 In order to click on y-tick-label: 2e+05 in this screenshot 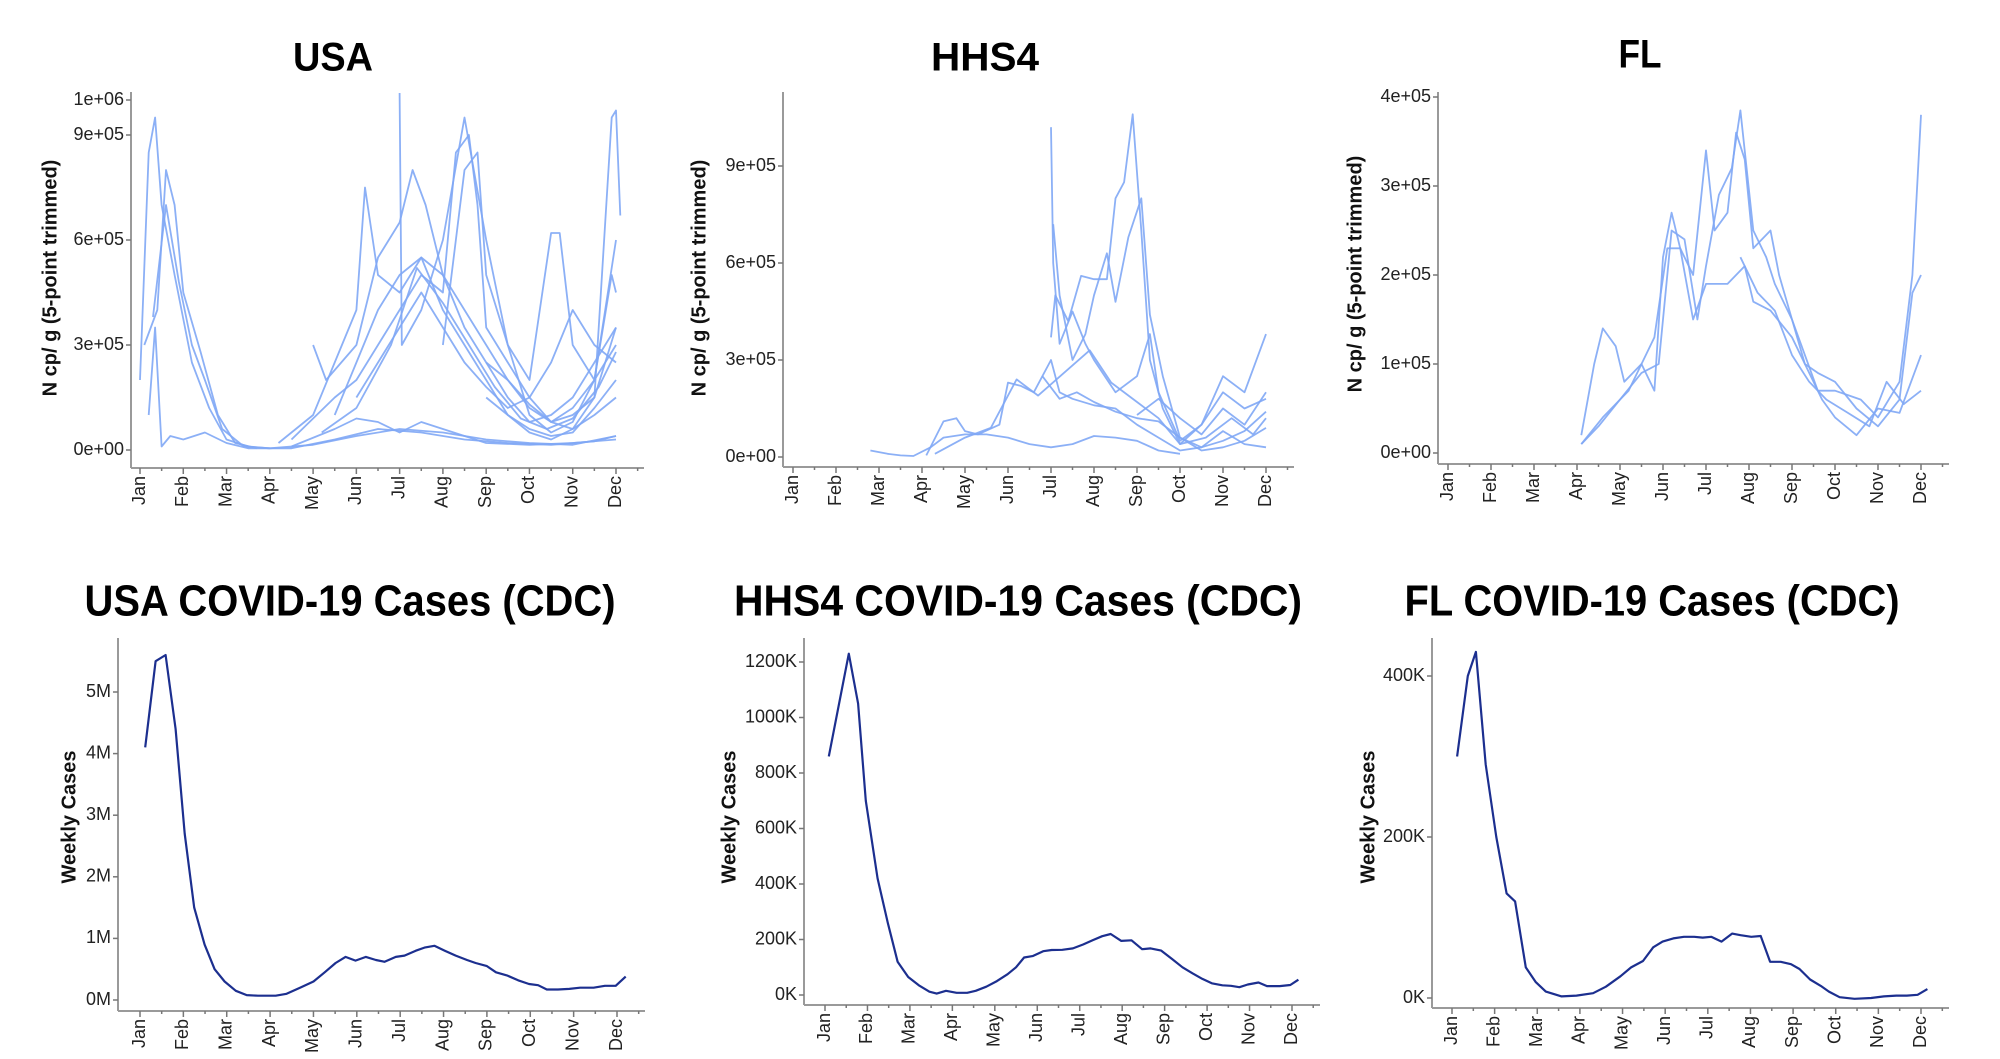, I will do `click(1405, 274)`.